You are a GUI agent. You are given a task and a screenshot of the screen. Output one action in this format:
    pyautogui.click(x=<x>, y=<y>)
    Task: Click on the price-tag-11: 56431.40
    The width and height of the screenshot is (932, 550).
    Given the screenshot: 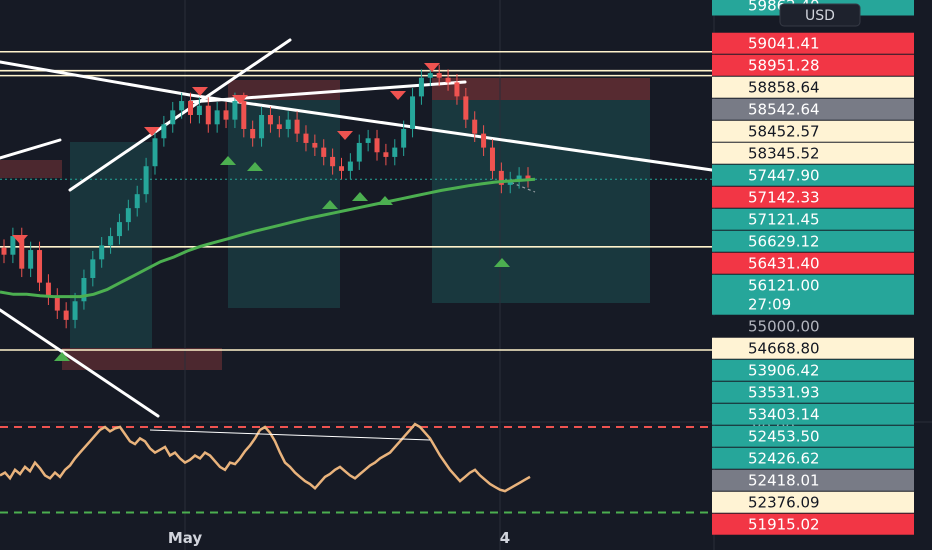 What is the action you would take?
    pyautogui.click(x=784, y=264)
    